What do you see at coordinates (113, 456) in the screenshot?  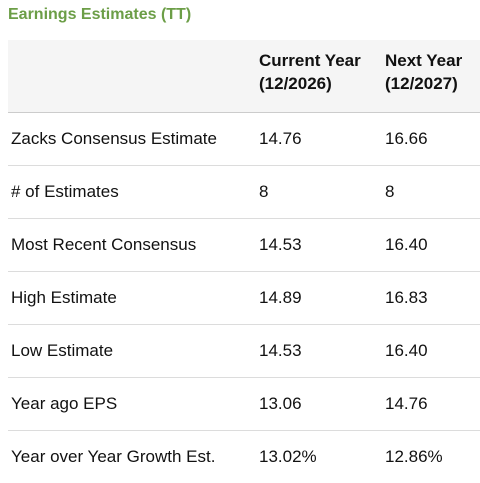 I see `row-label: Year over Year Growth Est.` at bounding box center [113, 456].